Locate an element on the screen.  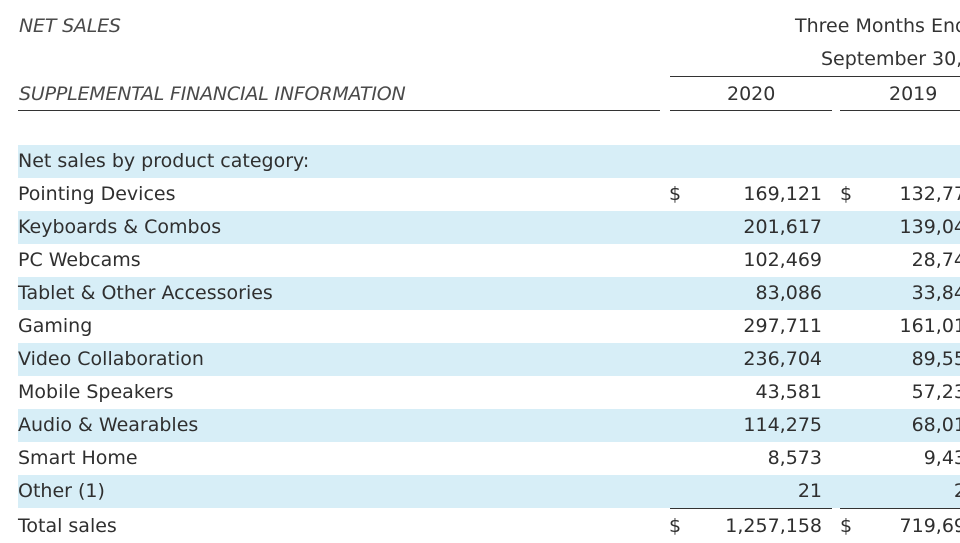
header-underline-2020 is located at coordinates (751, 110).